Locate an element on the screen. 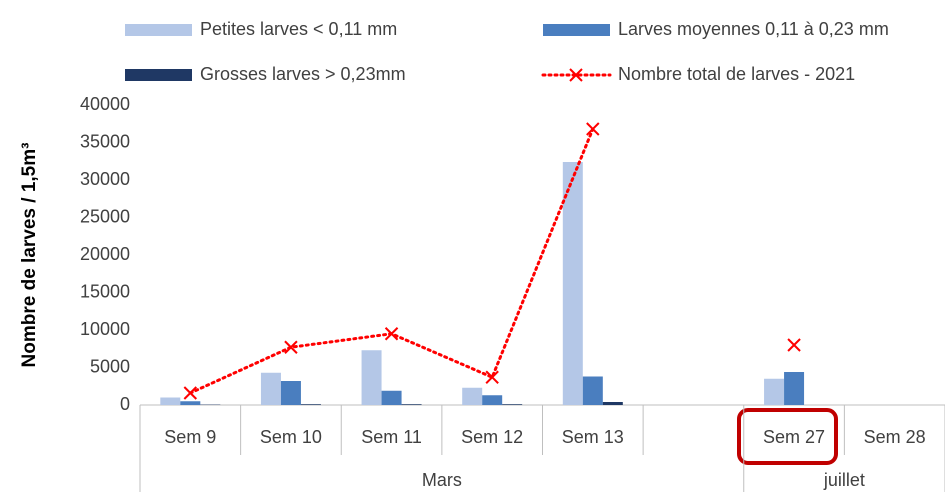 The width and height of the screenshot is (945, 492). x-tick-label: Sem 27 is located at coordinates (794, 437).